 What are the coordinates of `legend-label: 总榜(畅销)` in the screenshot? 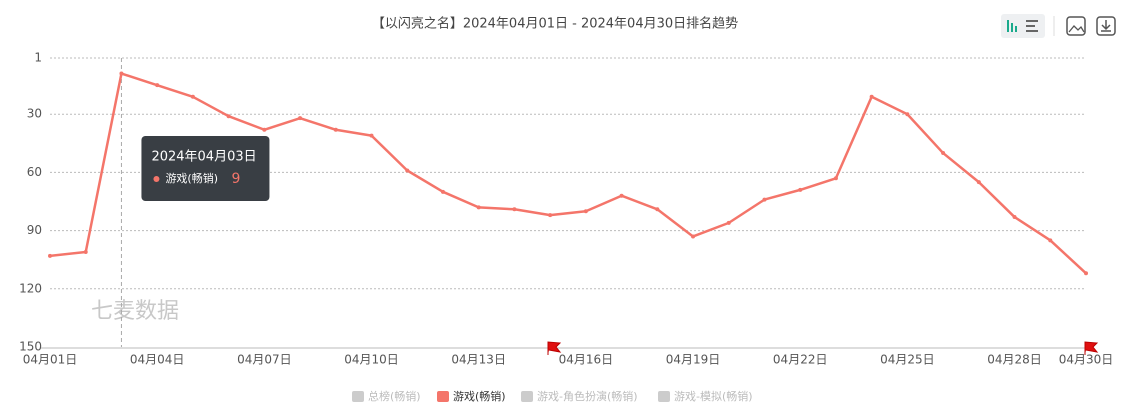 It's located at (394, 396).